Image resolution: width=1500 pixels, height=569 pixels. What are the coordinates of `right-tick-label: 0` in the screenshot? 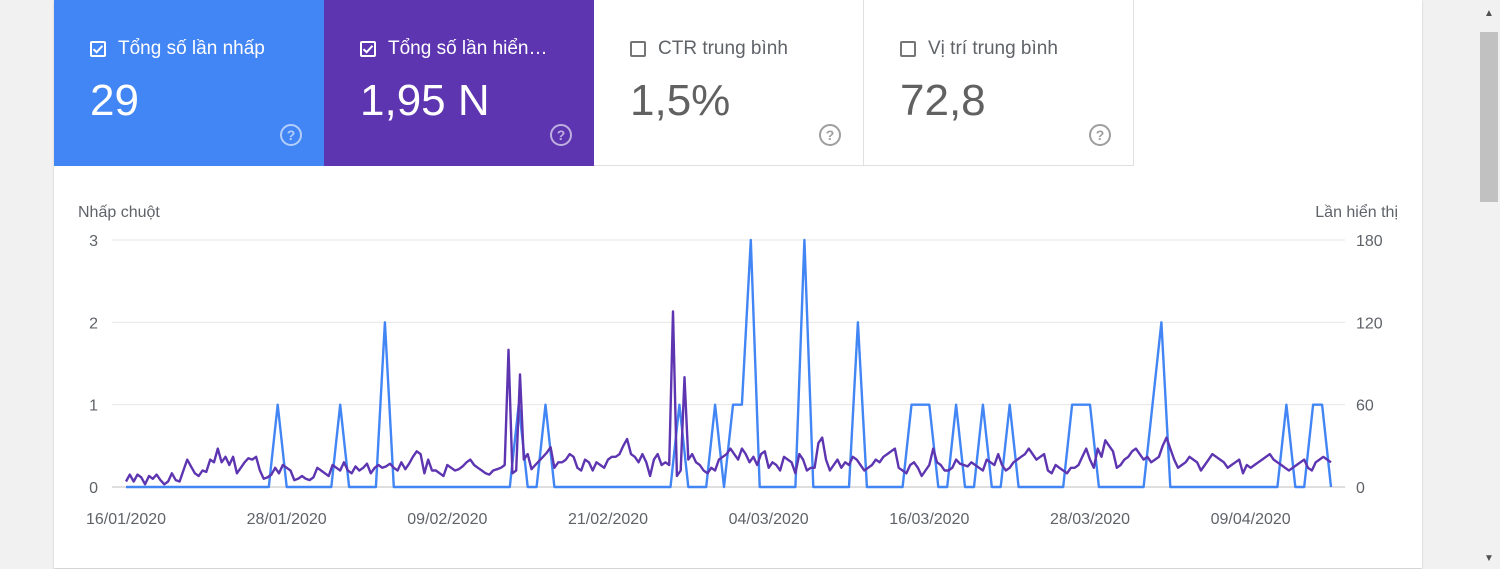 It's located at (1360, 488).